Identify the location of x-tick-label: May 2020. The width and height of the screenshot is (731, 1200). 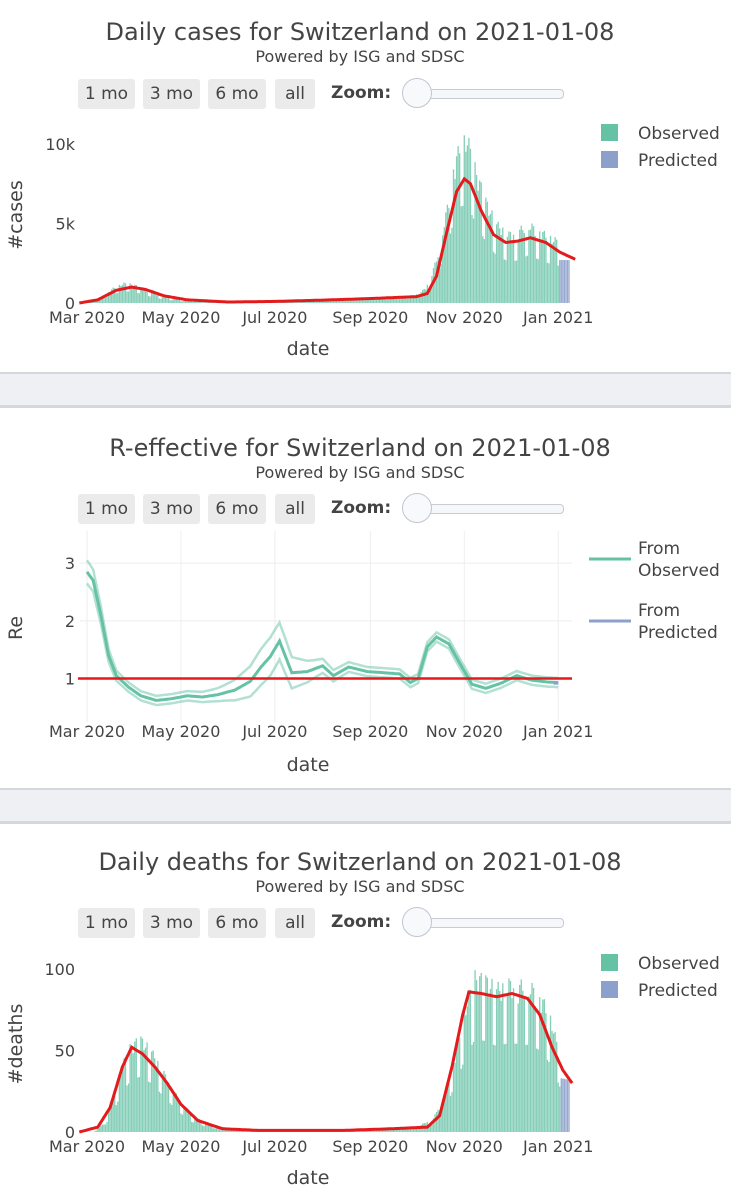
(180, 1146).